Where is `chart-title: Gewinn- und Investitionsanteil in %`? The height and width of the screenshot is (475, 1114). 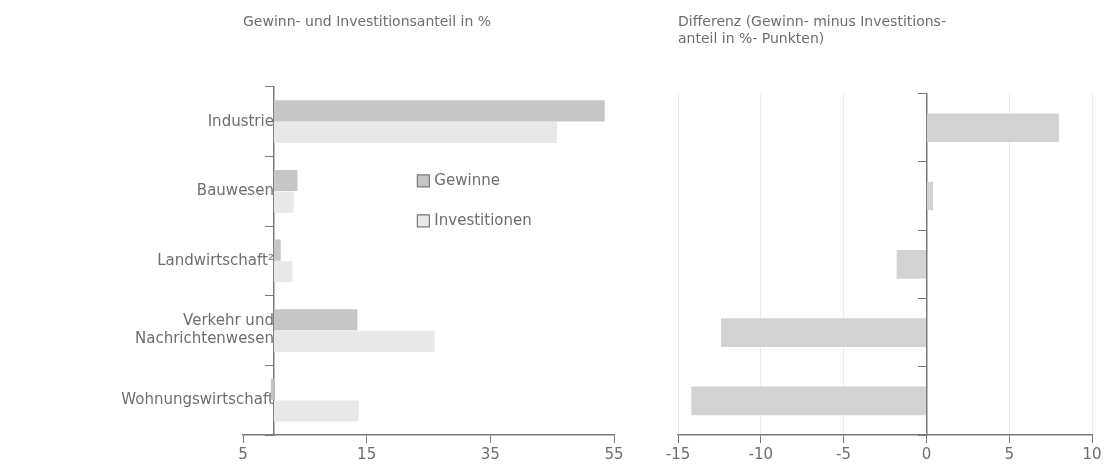 chart-title: Gewinn- und Investitionsanteil in % is located at coordinates (367, 21).